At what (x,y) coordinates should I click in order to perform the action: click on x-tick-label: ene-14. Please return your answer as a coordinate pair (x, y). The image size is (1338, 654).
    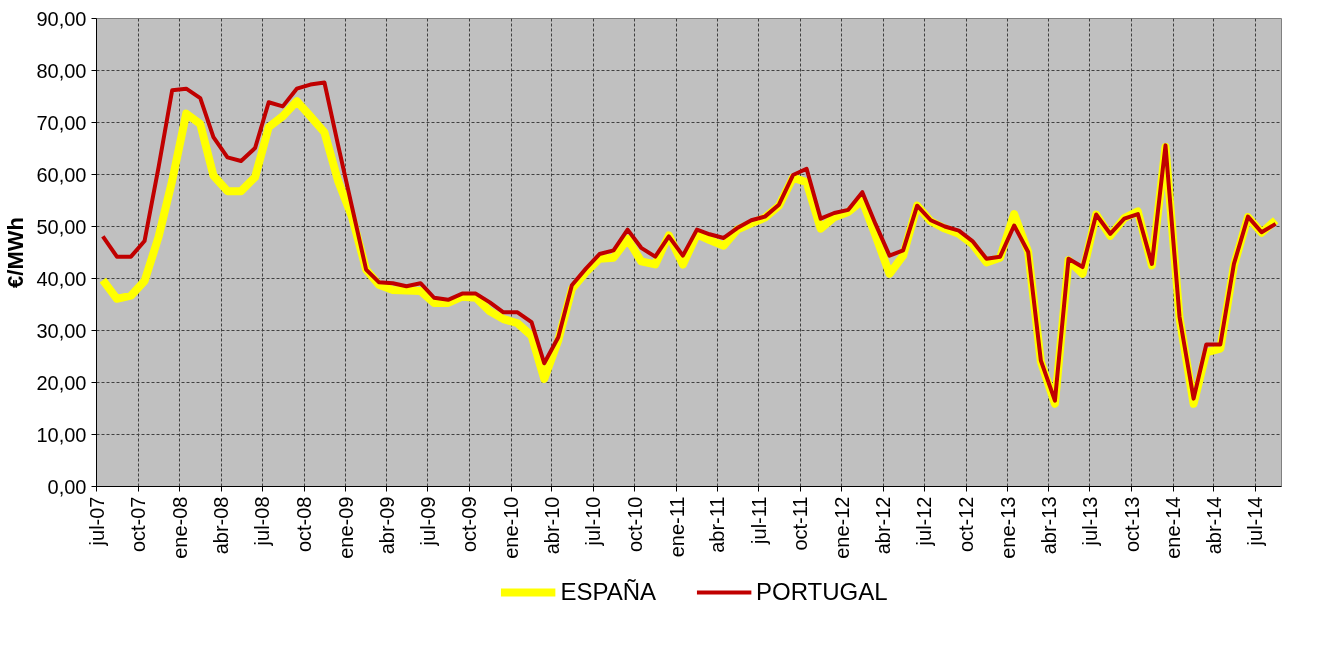
    Looking at the image, I should click on (1173, 527).